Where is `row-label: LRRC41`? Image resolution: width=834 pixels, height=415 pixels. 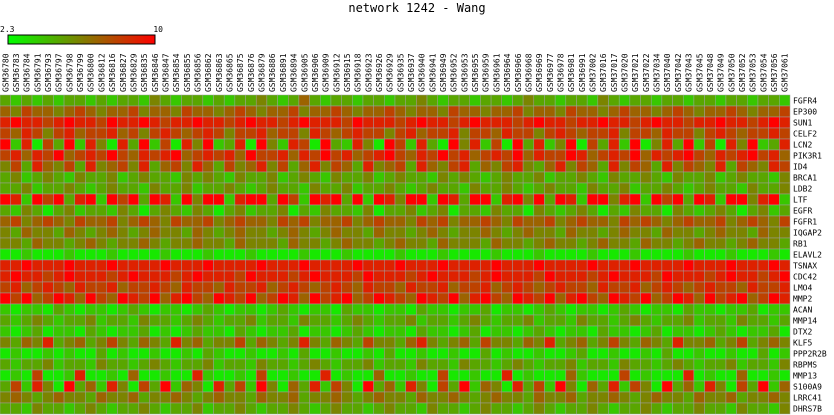
row-label: LRRC41 is located at coordinates (807, 398).